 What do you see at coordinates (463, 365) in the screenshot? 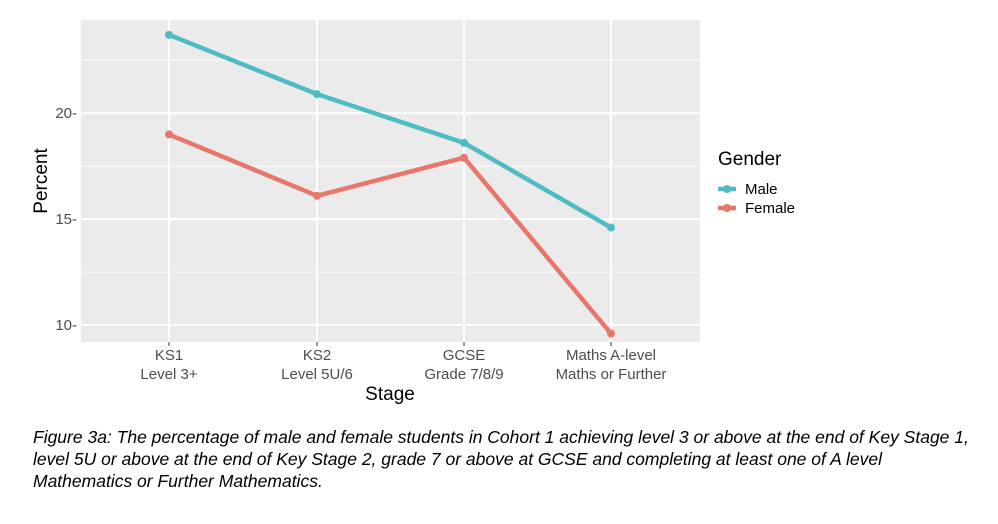
I see `x-tick-label: GCSE Grade 7/8/9` at bounding box center [463, 365].